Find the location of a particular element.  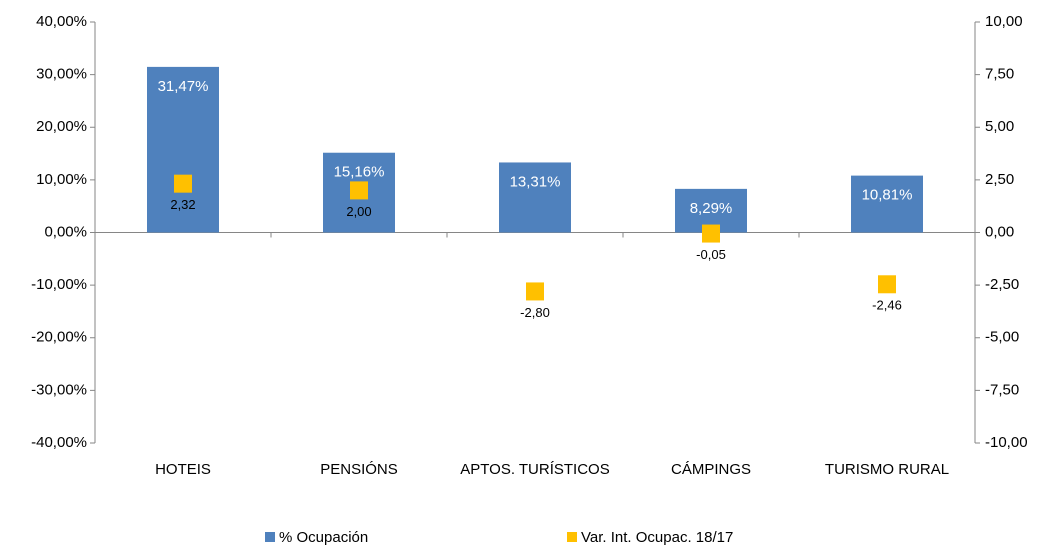

y-tick-label: 40,00% is located at coordinates (61, 21).